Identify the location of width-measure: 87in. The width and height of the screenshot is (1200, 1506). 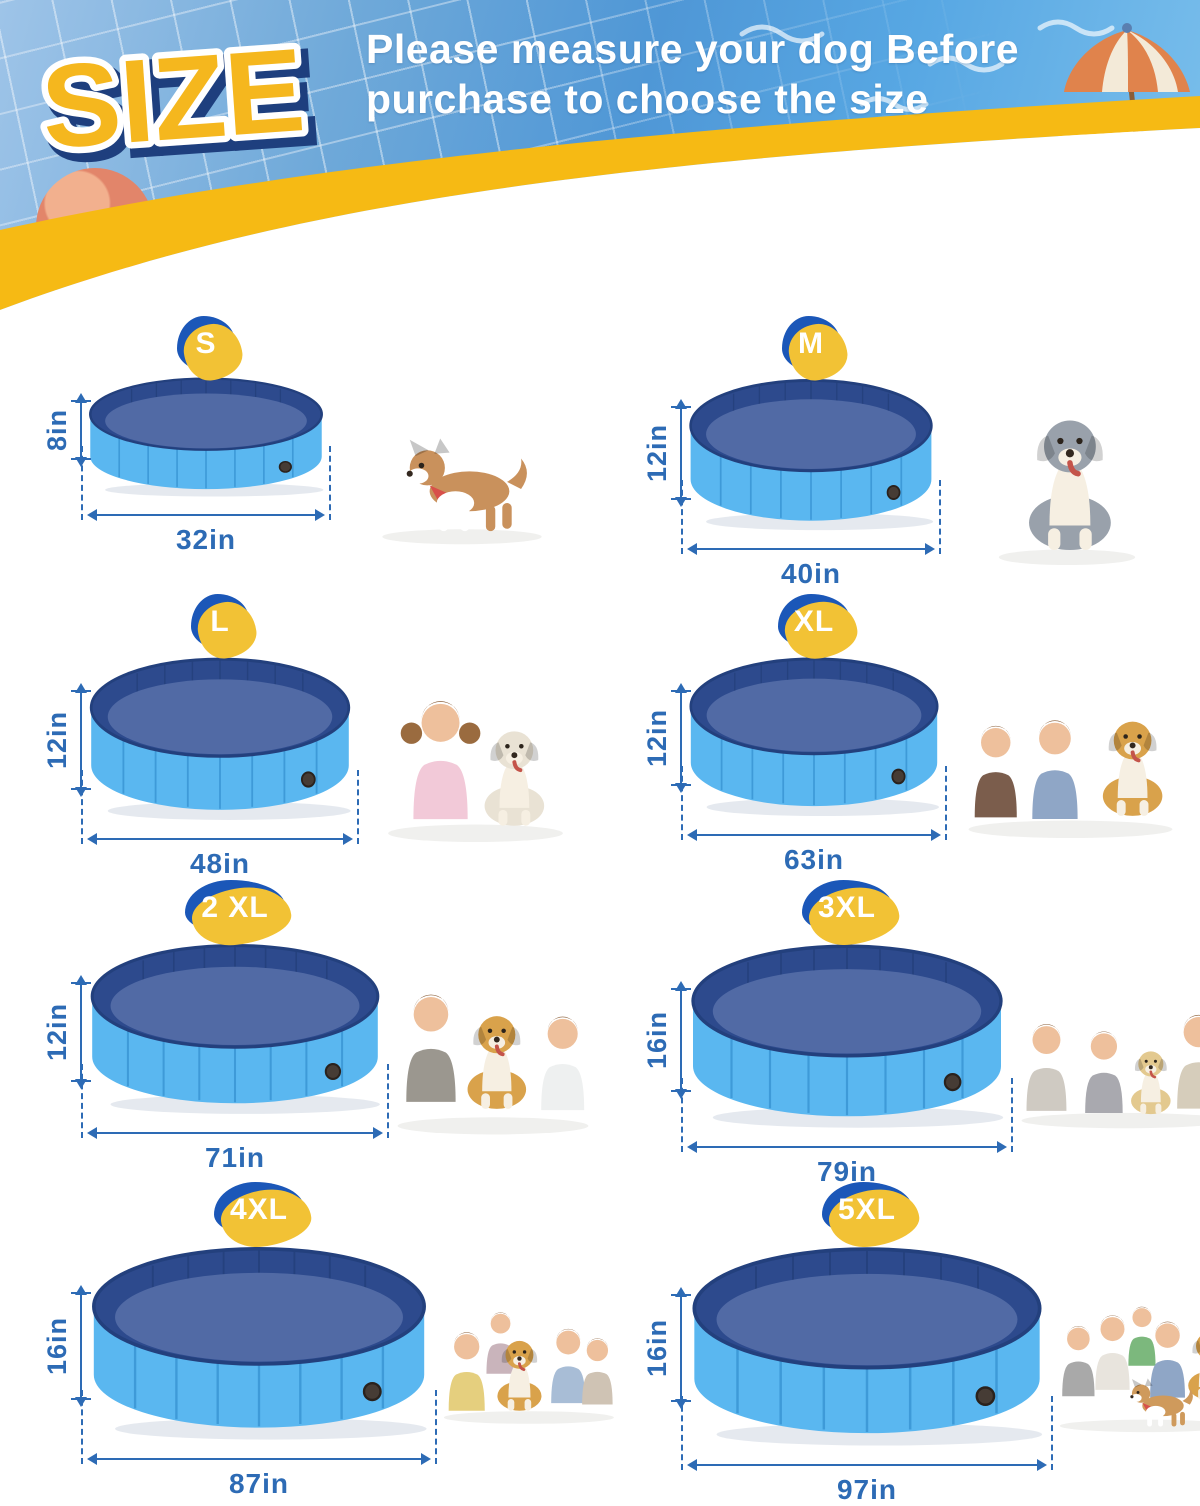
(259, 1445).